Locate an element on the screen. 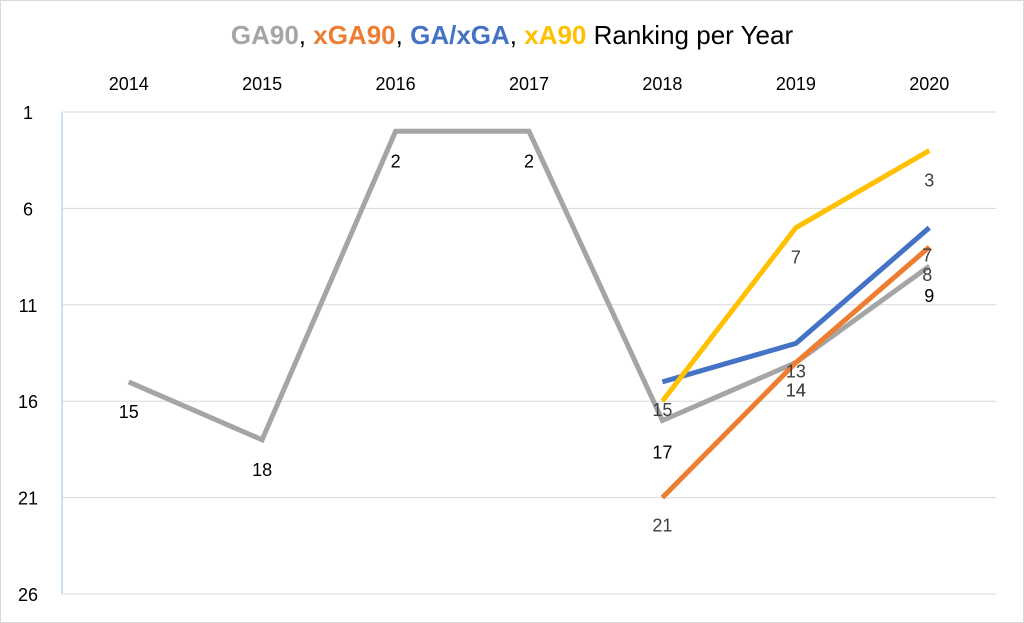  data-label-xga90-2019: 14 is located at coordinates (796, 391).